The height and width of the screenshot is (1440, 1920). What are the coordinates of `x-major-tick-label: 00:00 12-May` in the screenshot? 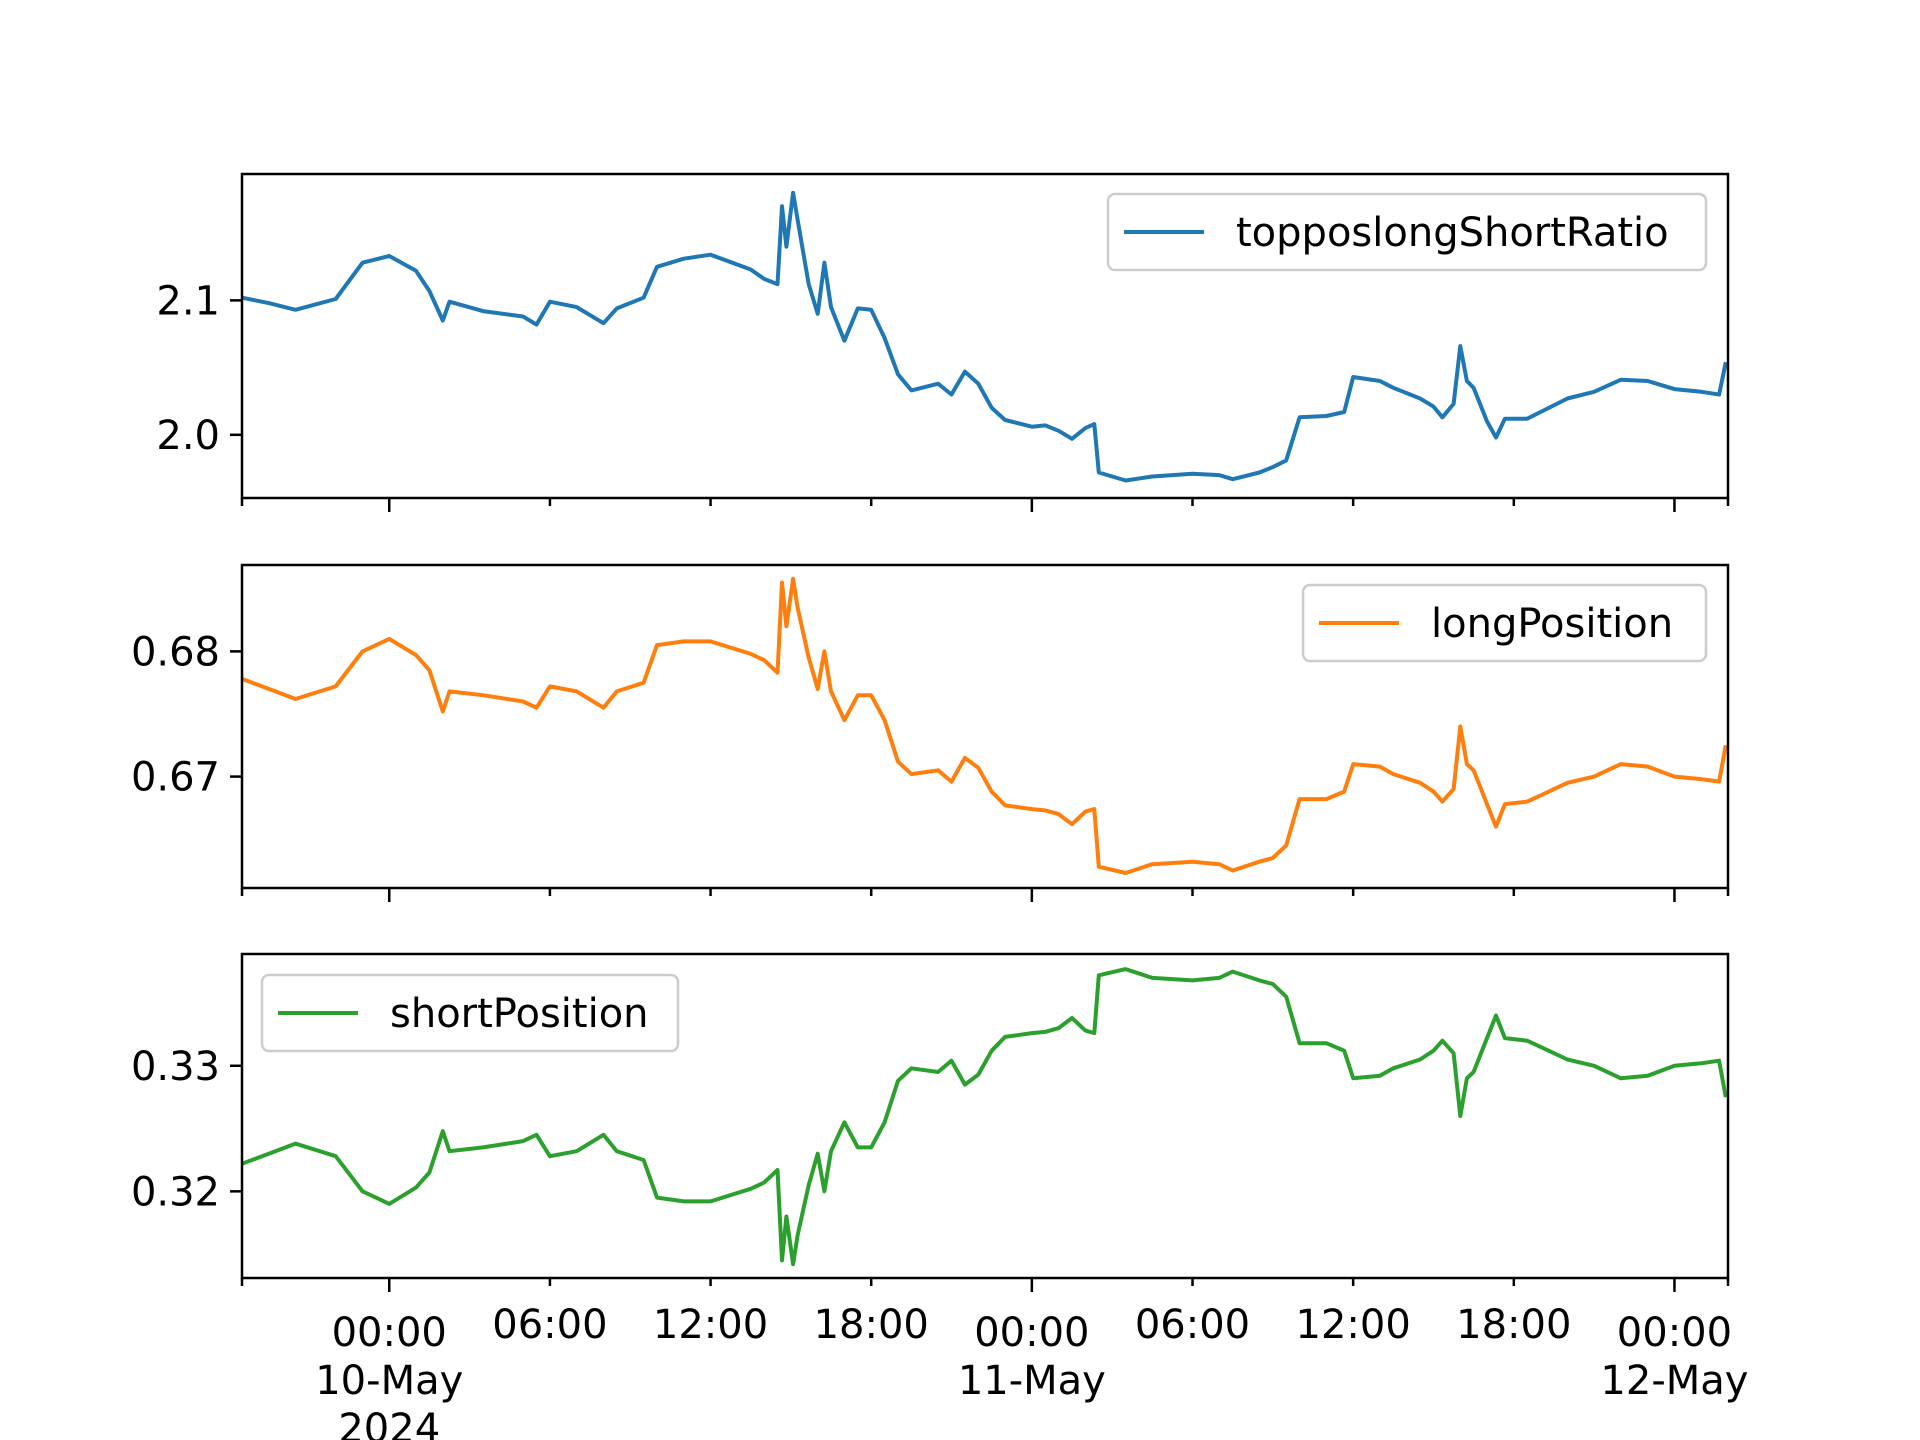 It's located at (1674, 1357).